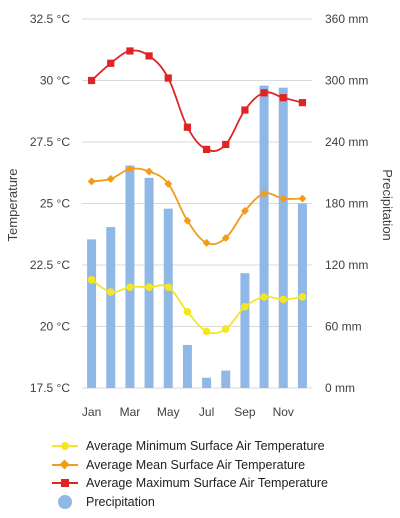 The image size is (400, 518). What do you see at coordinates (205, 446) in the screenshot?
I see `legend-label: Average Minimum Surface Air Temperature` at bounding box center [205, 446].